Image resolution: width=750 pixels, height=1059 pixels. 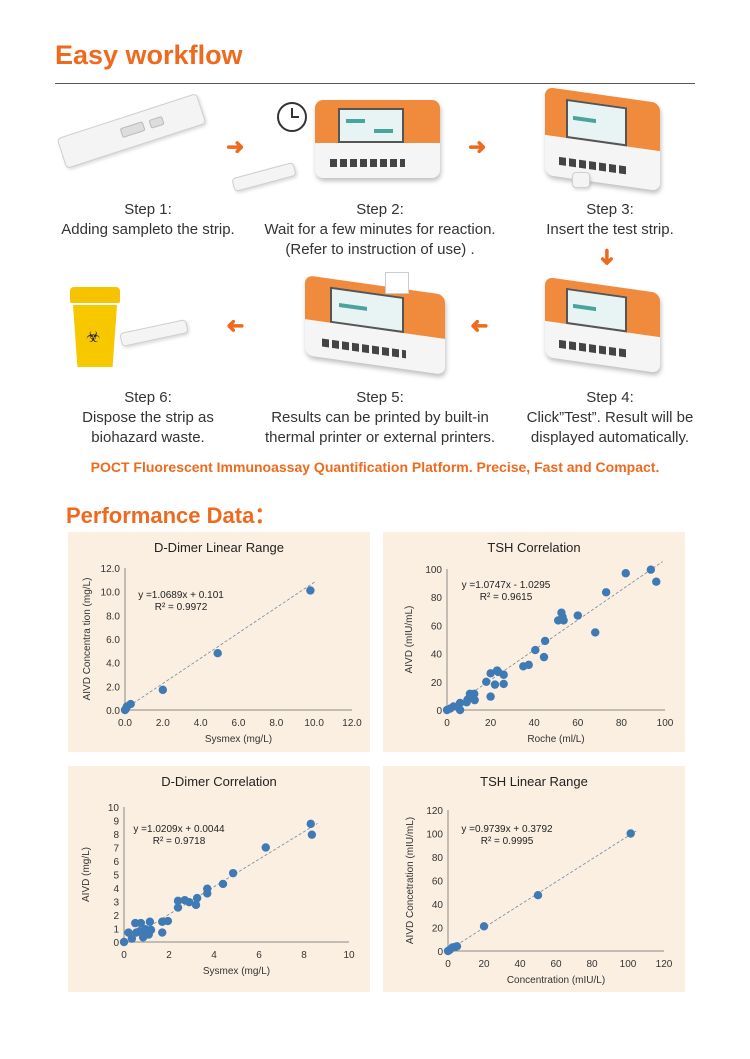 I want to click on y-axis-label: AIVD Concetration (mIU/mL), so click(x=410, y=880).